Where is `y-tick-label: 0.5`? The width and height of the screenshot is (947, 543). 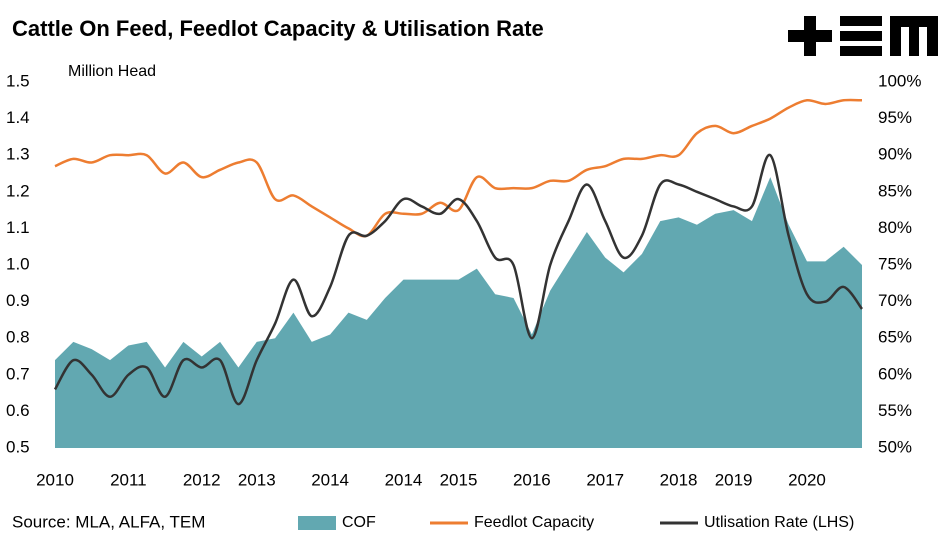 y-tick-label: 0.5 is located at coordinates (18, 446).